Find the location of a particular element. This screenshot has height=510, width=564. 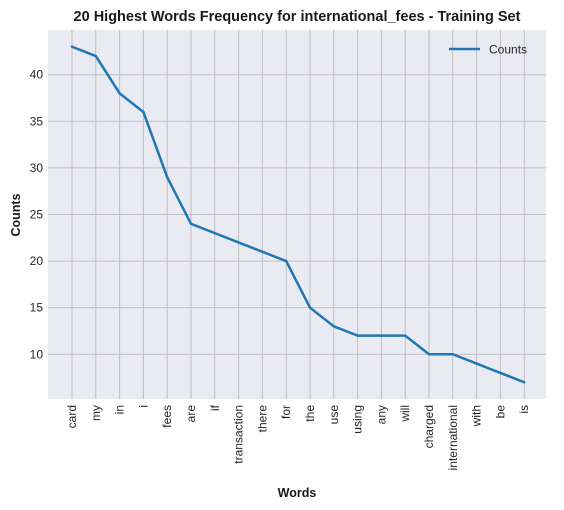

x-tick-label: use is located at coordinates (334, 415).